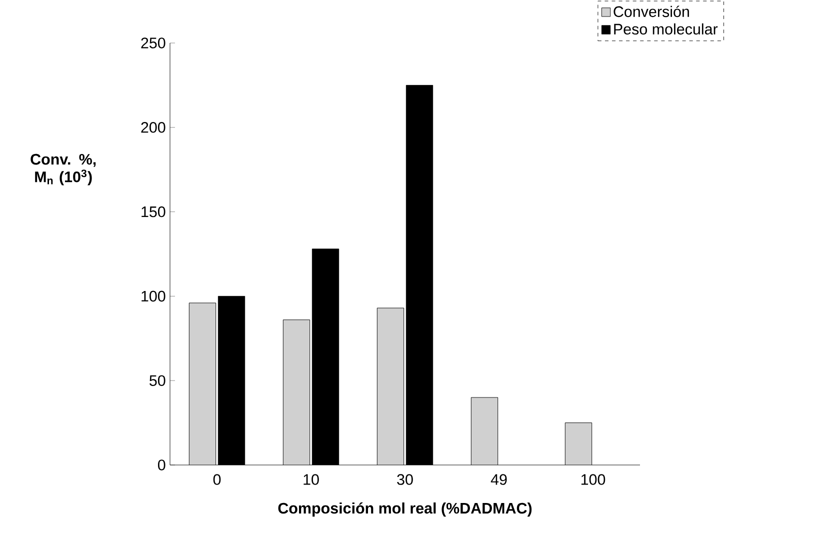 Image resolution: width=814 pixels, height=543 pixels. What do you see at coordinates (217, 479) in the screenshot?
I see `x-tick-label: 0` at bounding box center [217, 479].